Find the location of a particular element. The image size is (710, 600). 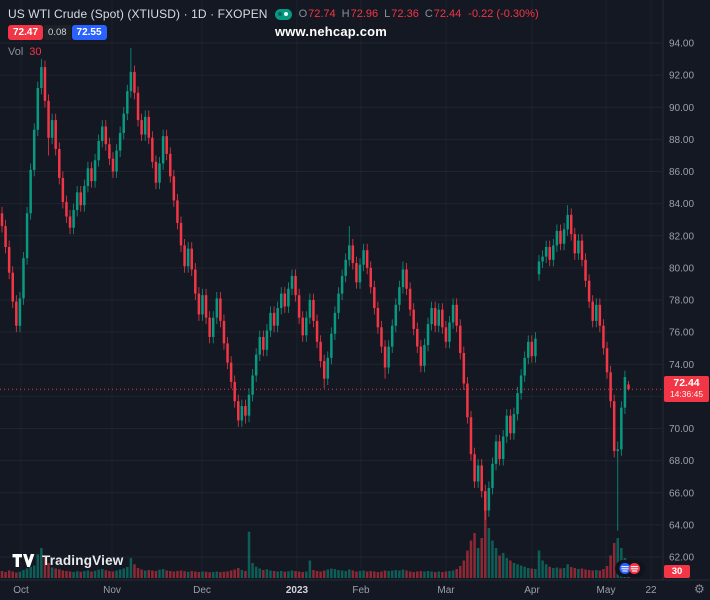

svg-text: 66.00 is located at coordinates (681, 493).